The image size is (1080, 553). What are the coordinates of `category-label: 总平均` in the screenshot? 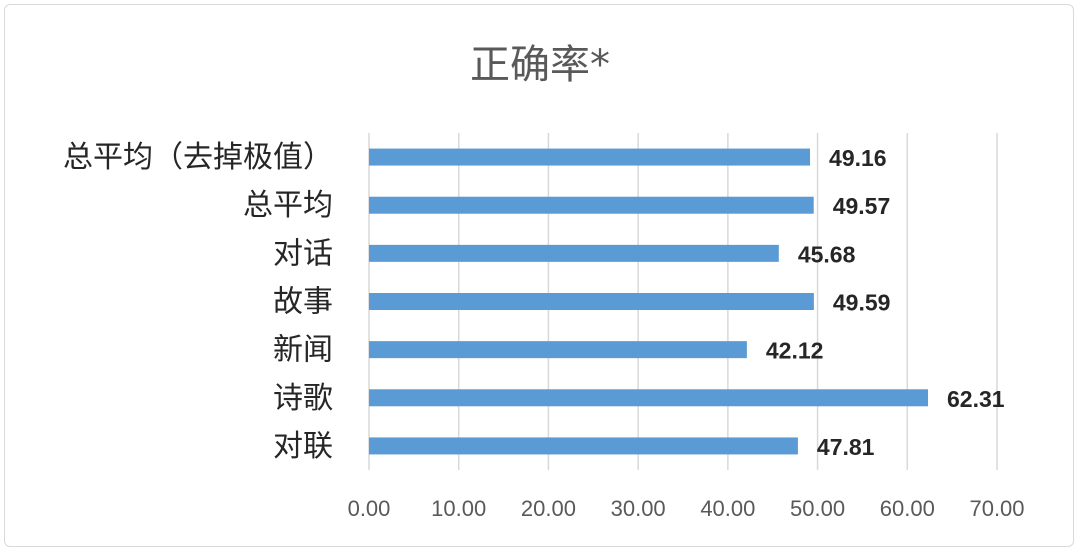 It's located at (288, 205).